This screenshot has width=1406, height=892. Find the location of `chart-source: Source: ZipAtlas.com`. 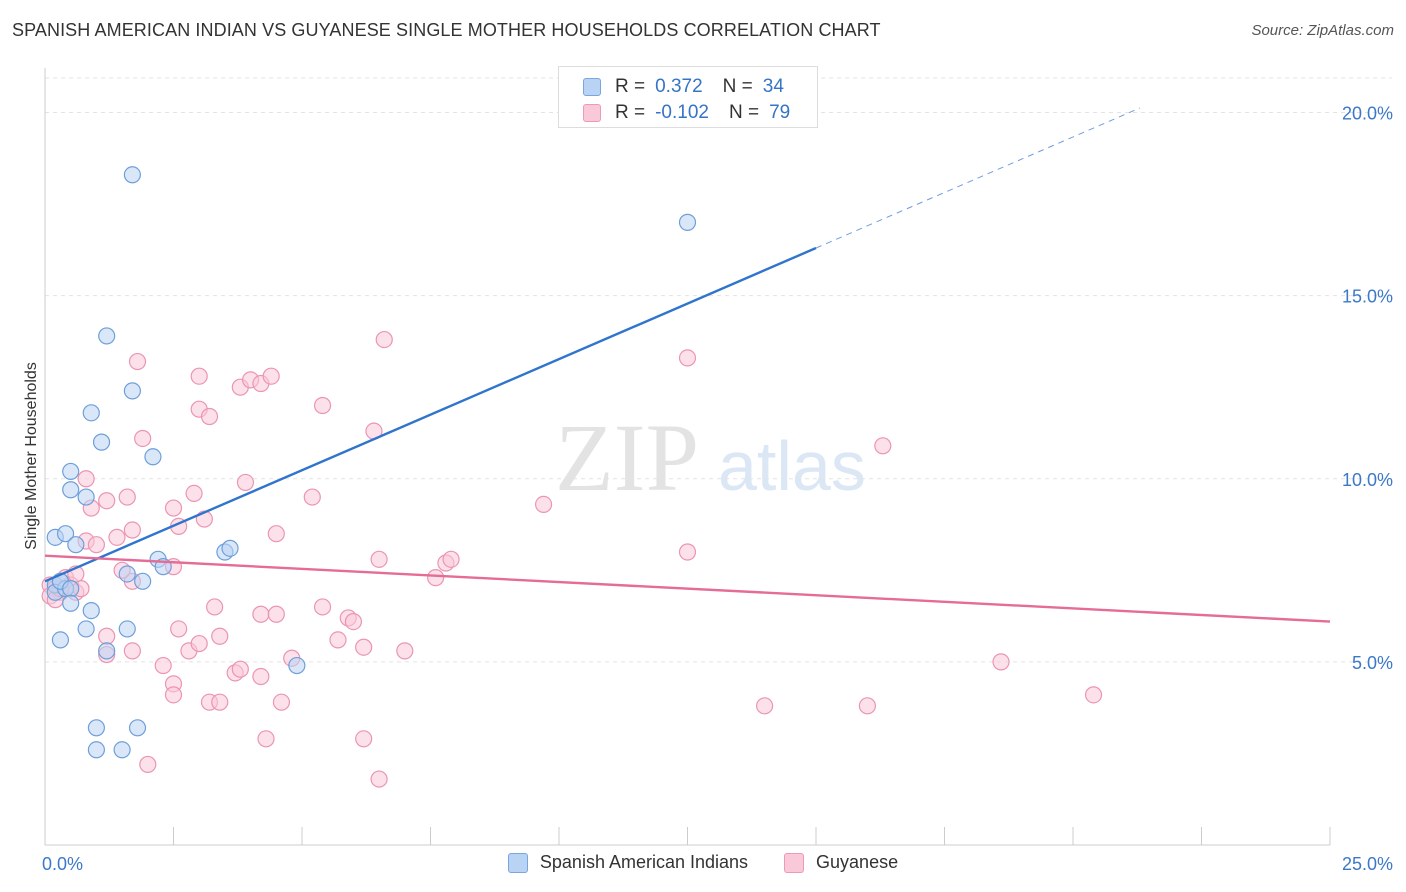

chart-source: Source: ZipAtlas.com is located at coordinates (1322, 30).